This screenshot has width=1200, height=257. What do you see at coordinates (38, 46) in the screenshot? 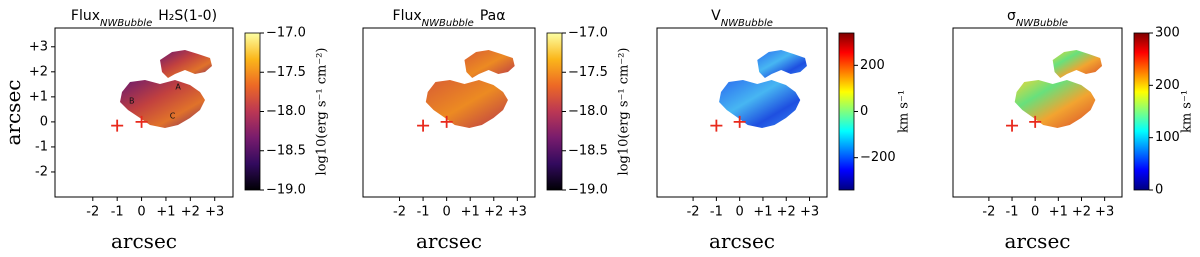
I see `y-tick-label: +3` at bounding box center [38, 46].